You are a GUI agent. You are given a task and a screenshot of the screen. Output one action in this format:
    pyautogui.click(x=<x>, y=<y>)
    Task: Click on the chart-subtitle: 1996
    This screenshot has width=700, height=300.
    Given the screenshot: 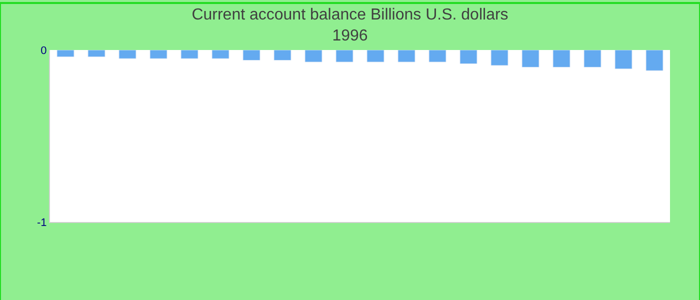 What is the action you would take?
    pyautogui.click(x=350, y=35)
    